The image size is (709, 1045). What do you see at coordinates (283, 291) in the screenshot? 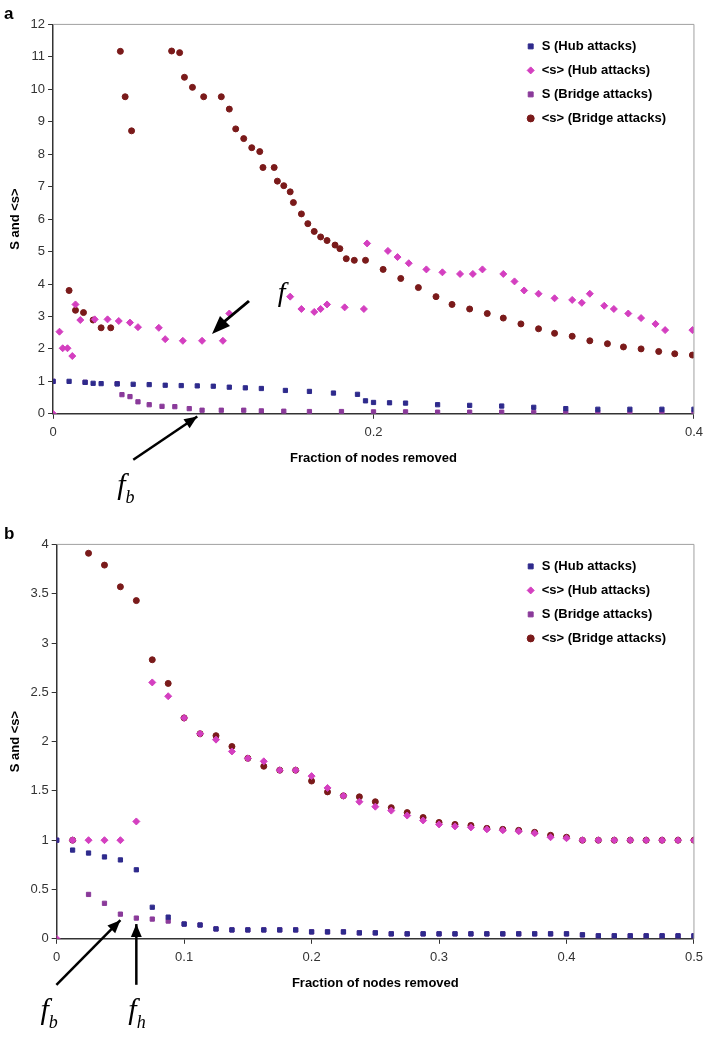
I see `annotation: f` at bounding box center [283, 291].